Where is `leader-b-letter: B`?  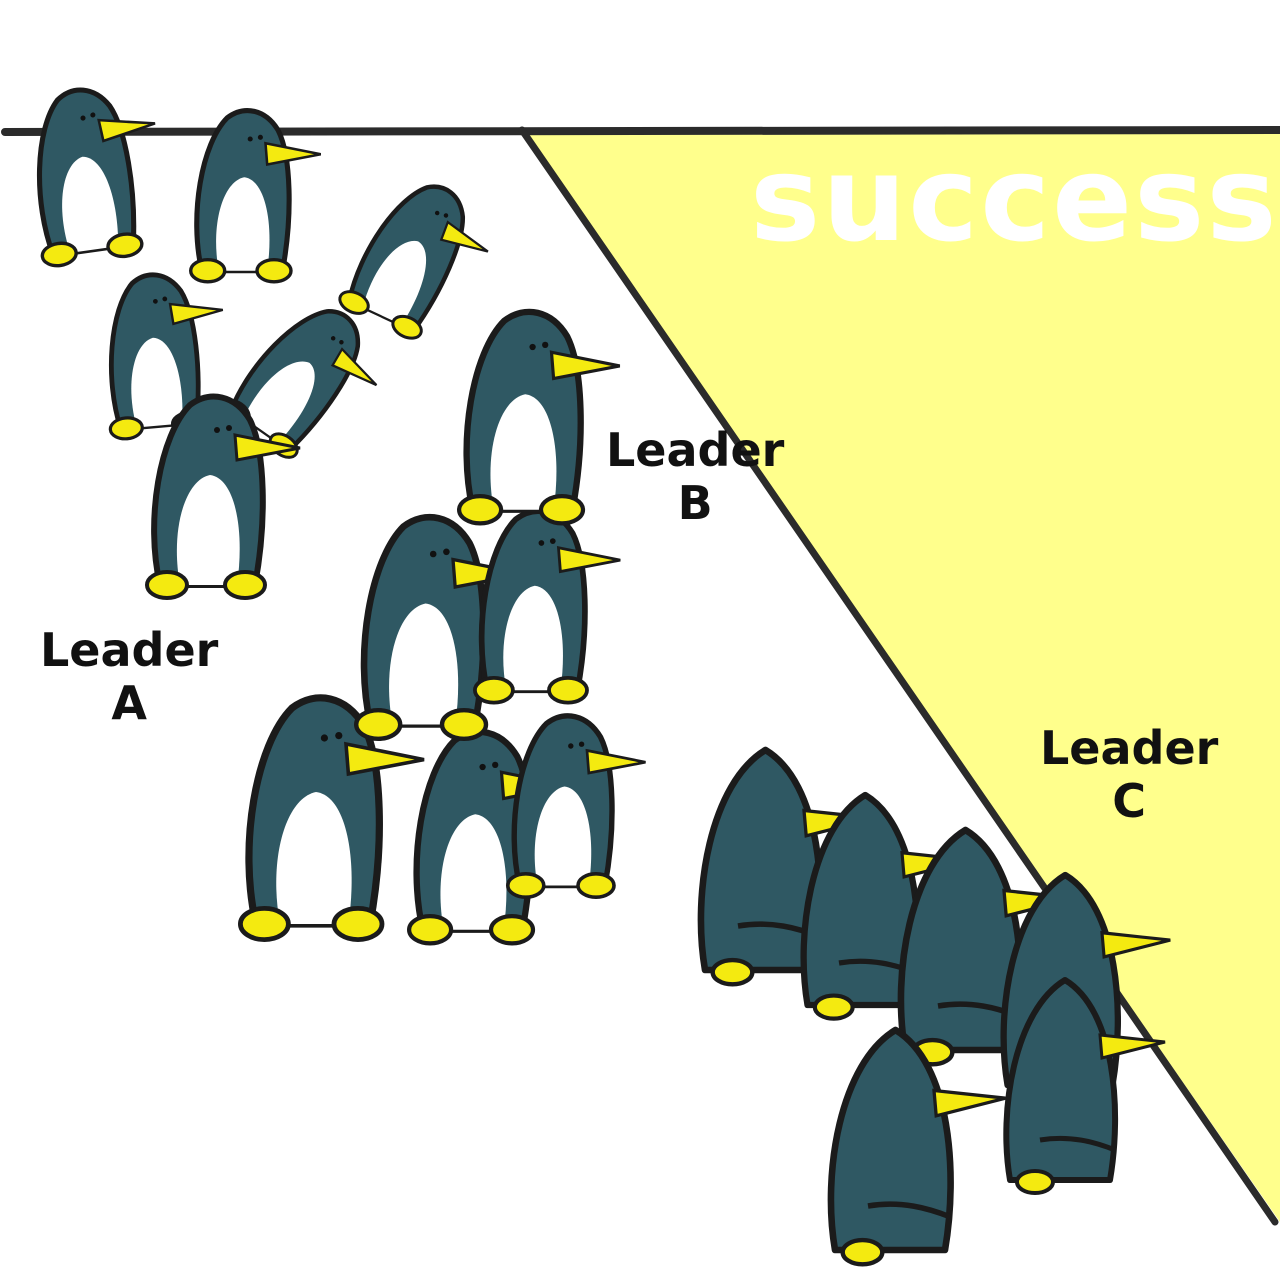
leader-b-letter: B is located at coordinates (695, 502).